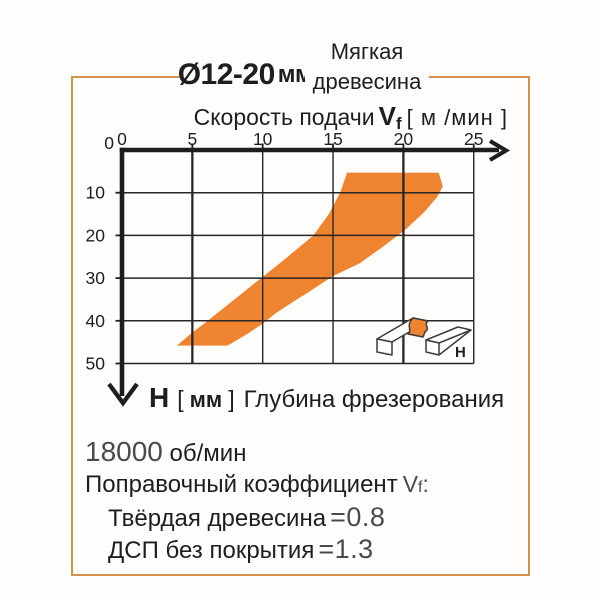 Image resolution: width=600 pixels, height=600 pixels. What do you see at coordinates (387, 116) in the screenshot?
I see `feed-symbol: V` at bounding box center [387, 116].